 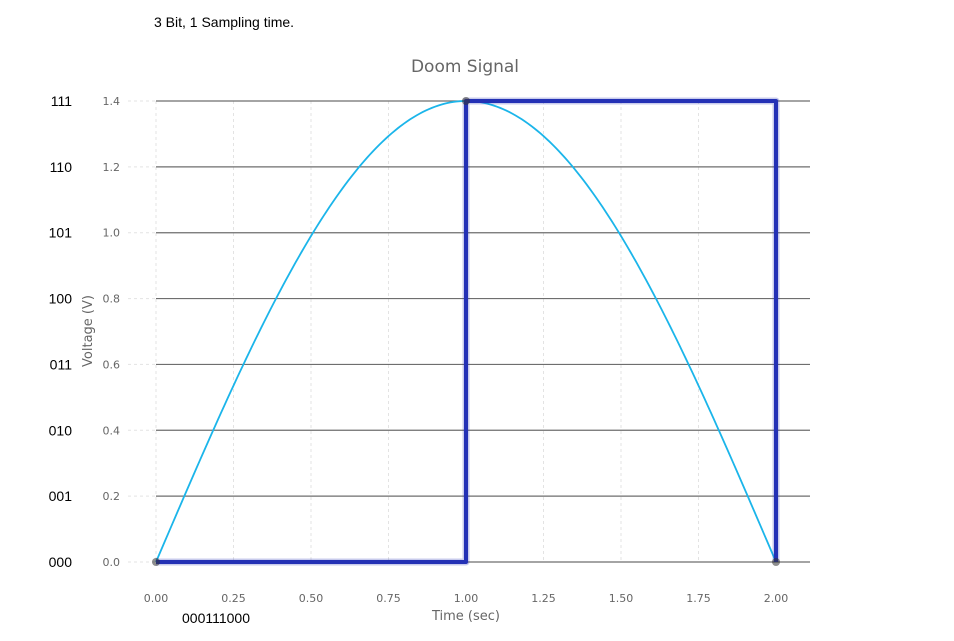 I want to click on x-tick-label: 1.75, so click(x=698, y=598).